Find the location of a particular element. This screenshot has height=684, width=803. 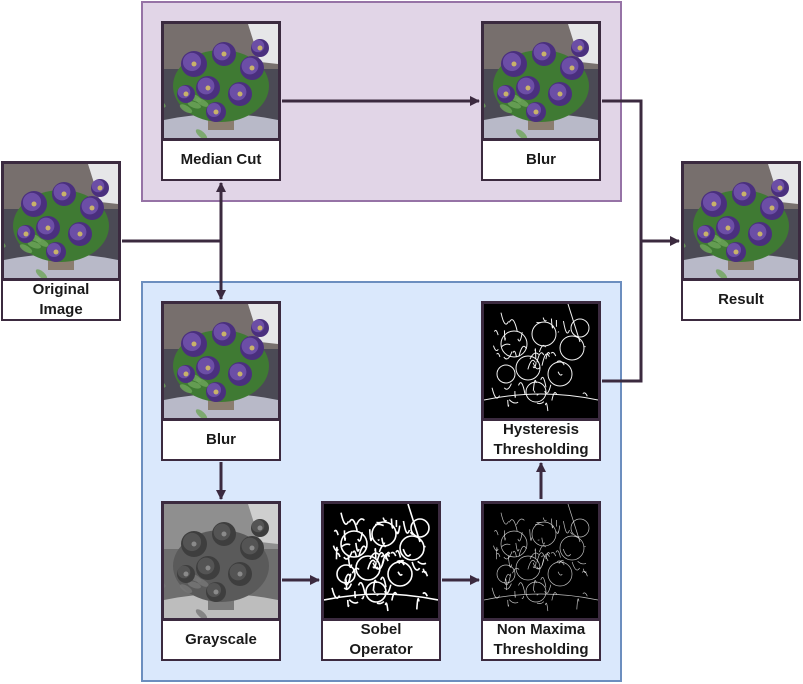

node-blur-top: Blur is located at coordinates (541, 101).